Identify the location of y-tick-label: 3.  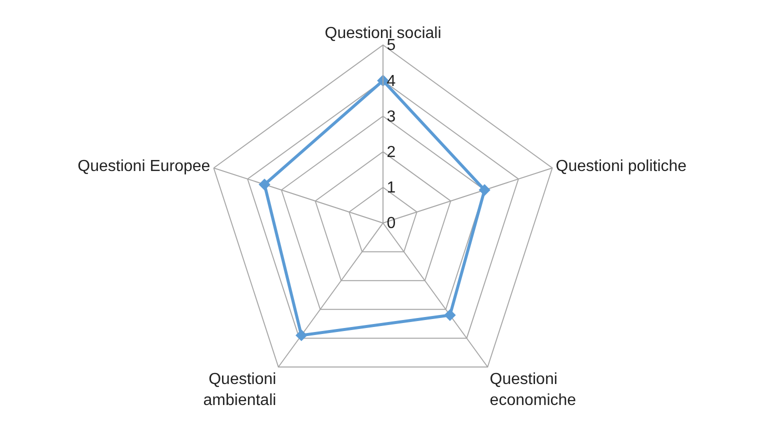
(391, 117).